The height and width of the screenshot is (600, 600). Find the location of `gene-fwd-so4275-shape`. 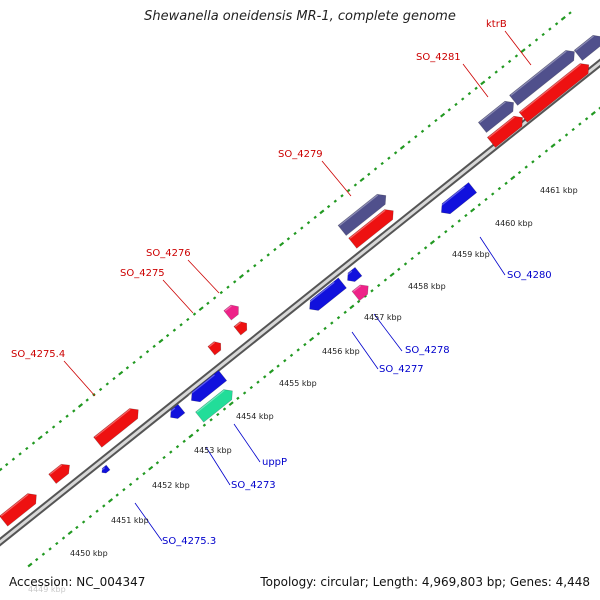

gene-fwd-so4275-shape is located at coordinates (214, 348).